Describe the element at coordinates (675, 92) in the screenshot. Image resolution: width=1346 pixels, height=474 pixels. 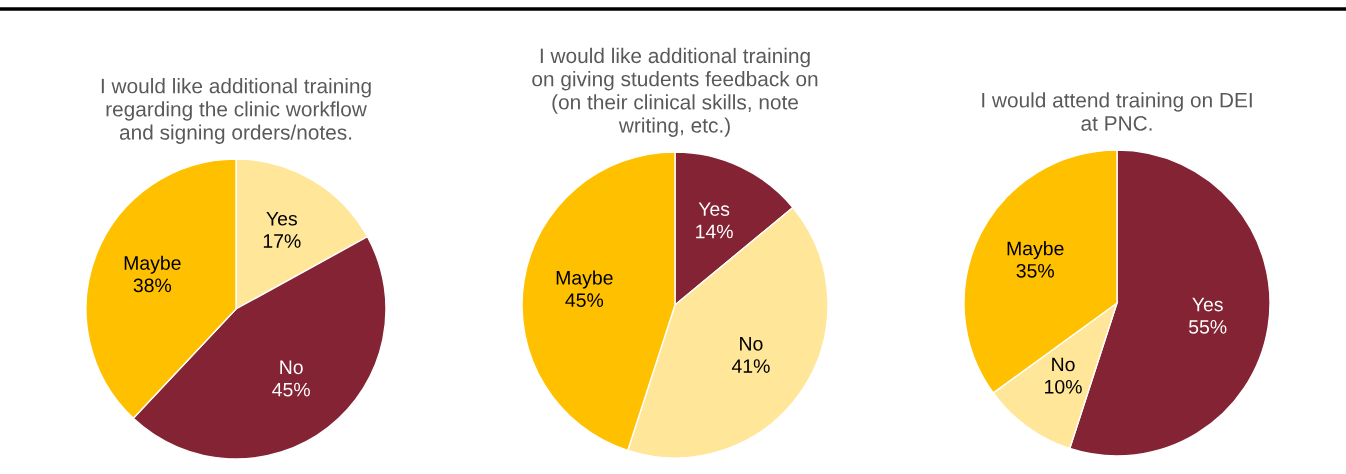
I see `chart-title: I would like additional training on giving students feedback on (on their clinical skills, note writing, etc.)` at that location.